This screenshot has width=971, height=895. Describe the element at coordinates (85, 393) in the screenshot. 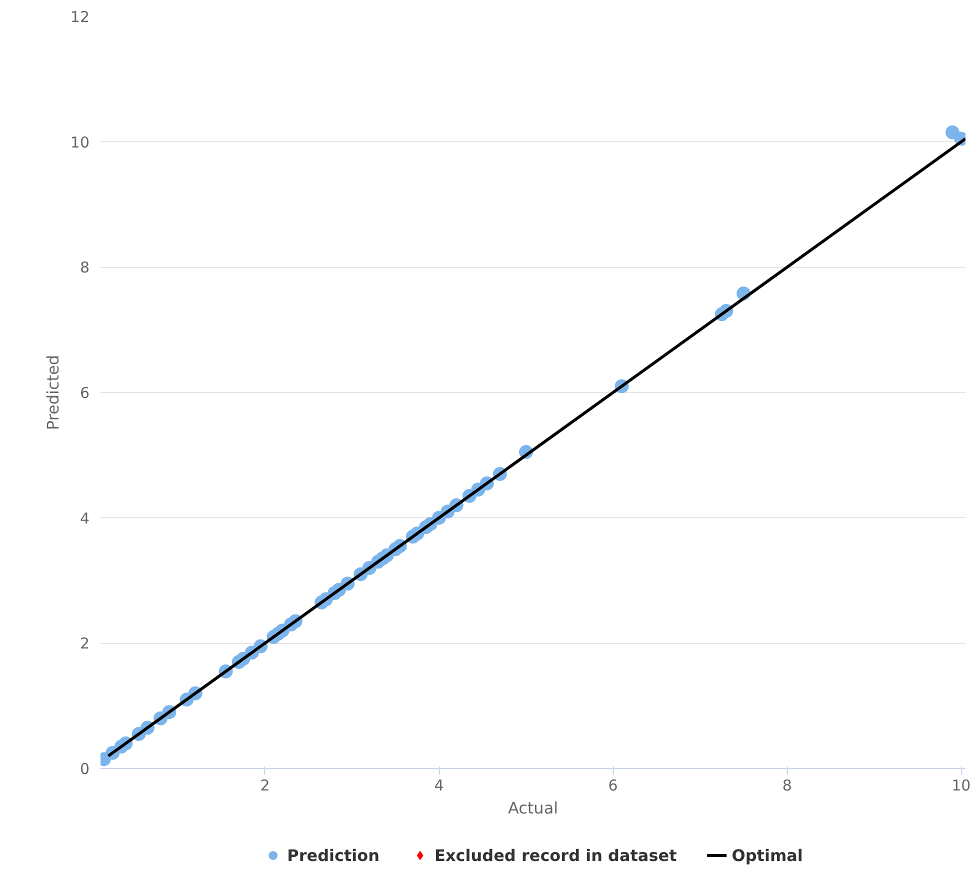

I see `y-tick-label: 6` at that location.